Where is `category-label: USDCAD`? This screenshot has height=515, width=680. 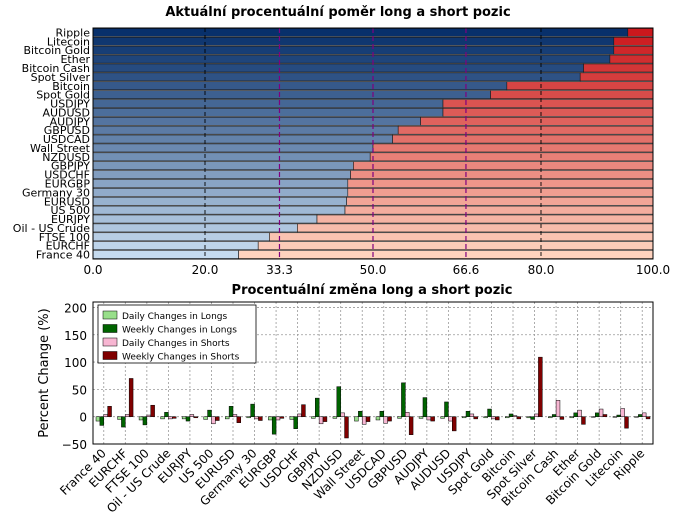 category-label: USDCAD is located at coordinates (66, 139).